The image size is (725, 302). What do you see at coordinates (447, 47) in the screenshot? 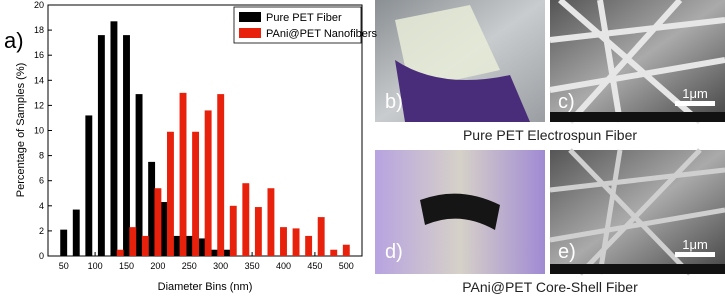
I see `film` at bounding box center [447, 47].